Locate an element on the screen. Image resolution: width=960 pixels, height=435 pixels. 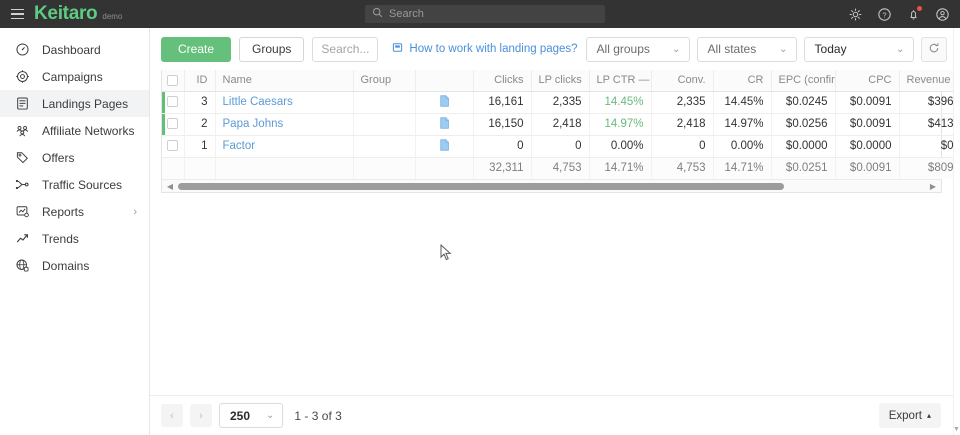
trend-arrow-icon is located at coordinates (22, 238).